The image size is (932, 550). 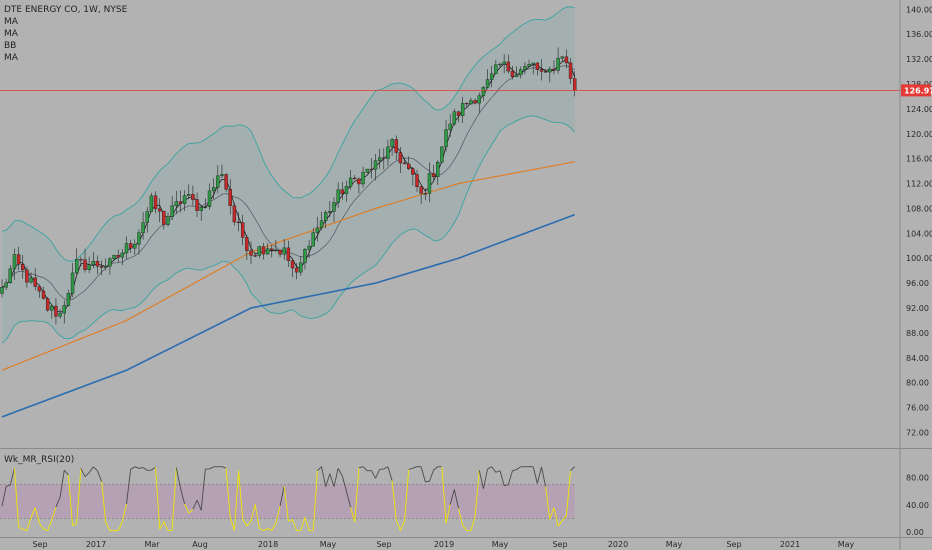 What do you see at coordinates (328, 544) in the screenshot?
I see `time-tick-label: May` at bounding box center [328, 544].